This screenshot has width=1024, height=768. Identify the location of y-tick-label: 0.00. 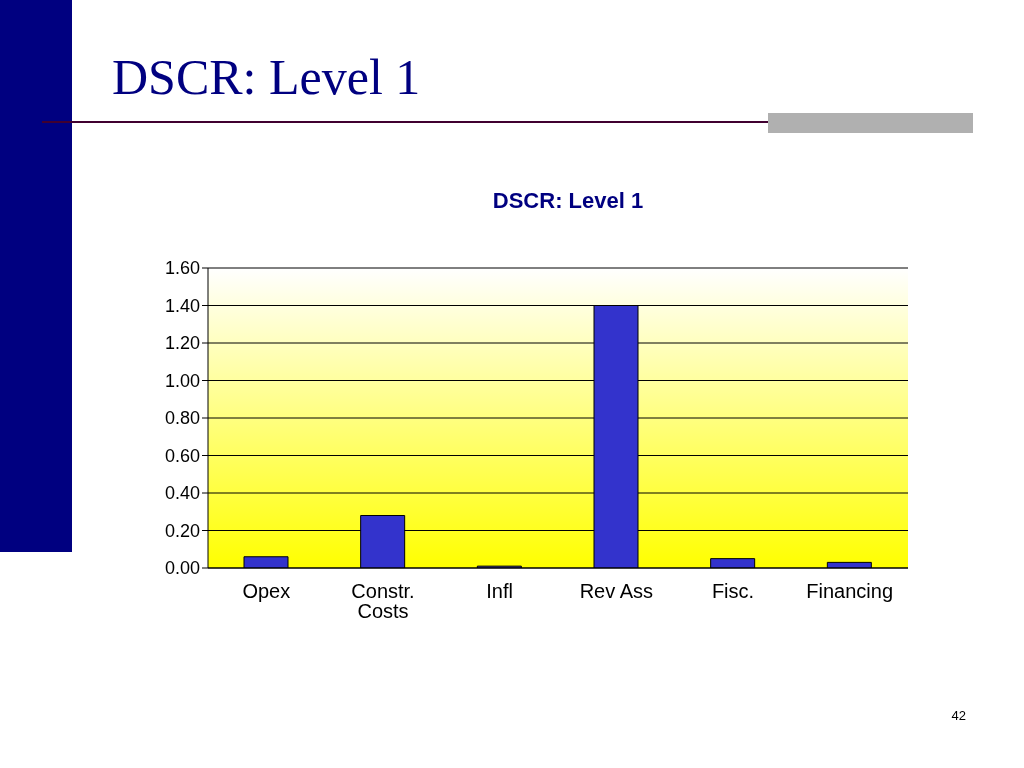
(182, 568).